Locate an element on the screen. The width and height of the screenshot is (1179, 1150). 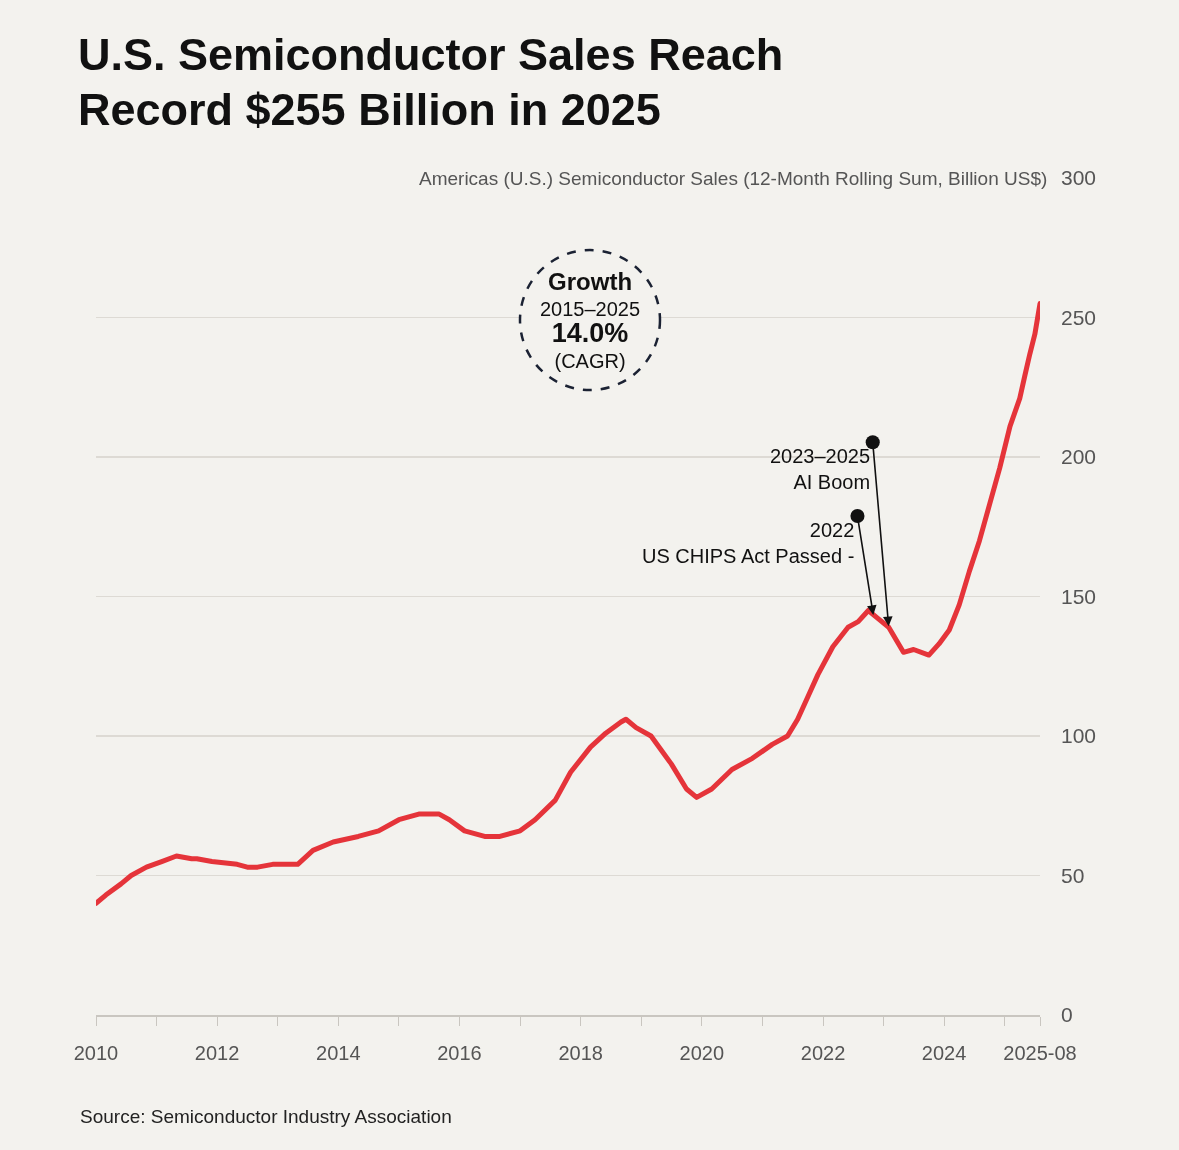
x-tick-label: 2025-08 is located at coordinates (1040, 1052).